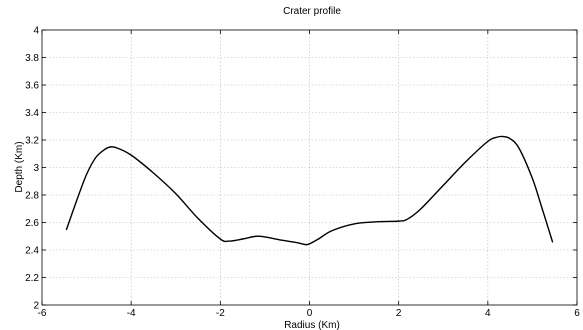  Describe the element at coordinates (32, 223) in the screenshot. I see `y-tick-label: 2.6` at that location.